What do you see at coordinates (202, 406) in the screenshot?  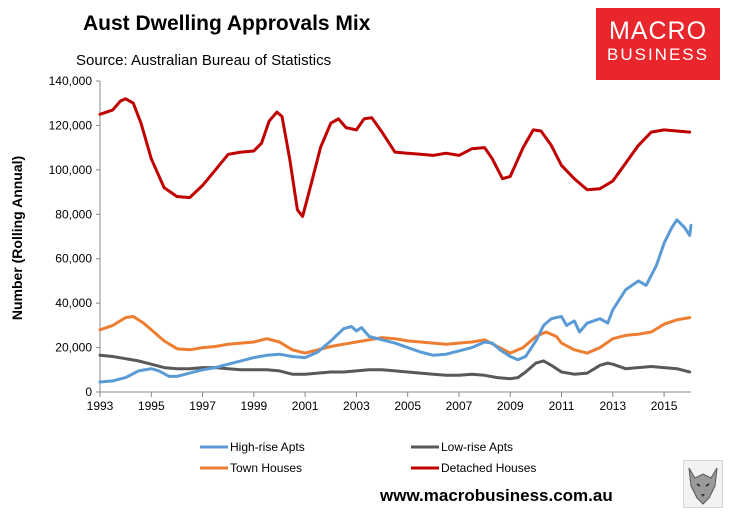 I see `x-tick-label: 1997` at bounding box center [202, 406].